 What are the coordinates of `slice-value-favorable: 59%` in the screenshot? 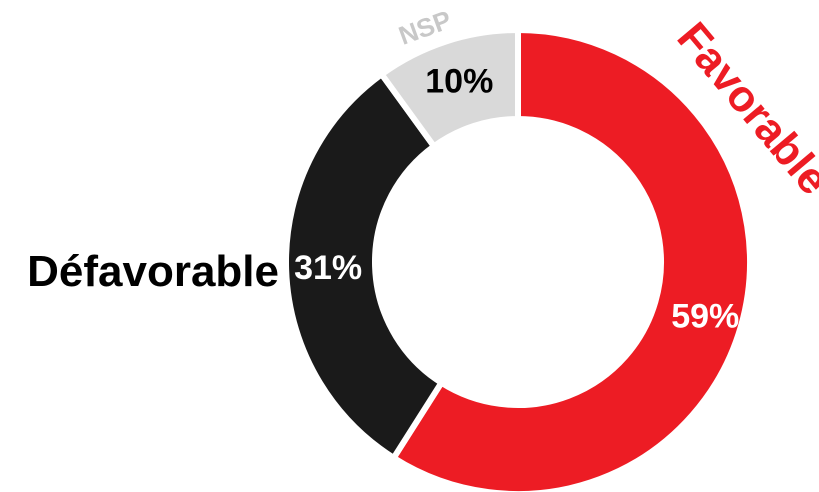 It's located at (705, 316).